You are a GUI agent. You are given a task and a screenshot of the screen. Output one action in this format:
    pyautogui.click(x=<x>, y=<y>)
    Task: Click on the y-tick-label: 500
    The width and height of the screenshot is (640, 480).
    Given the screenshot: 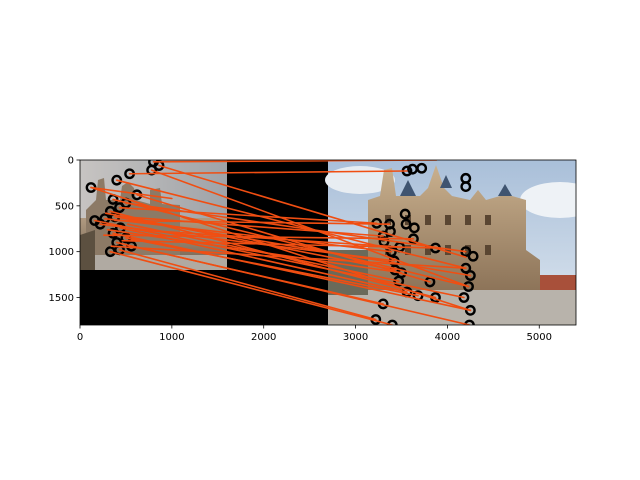 What is the action you would take?
    pyautogui.click(x=64, y=206)
    